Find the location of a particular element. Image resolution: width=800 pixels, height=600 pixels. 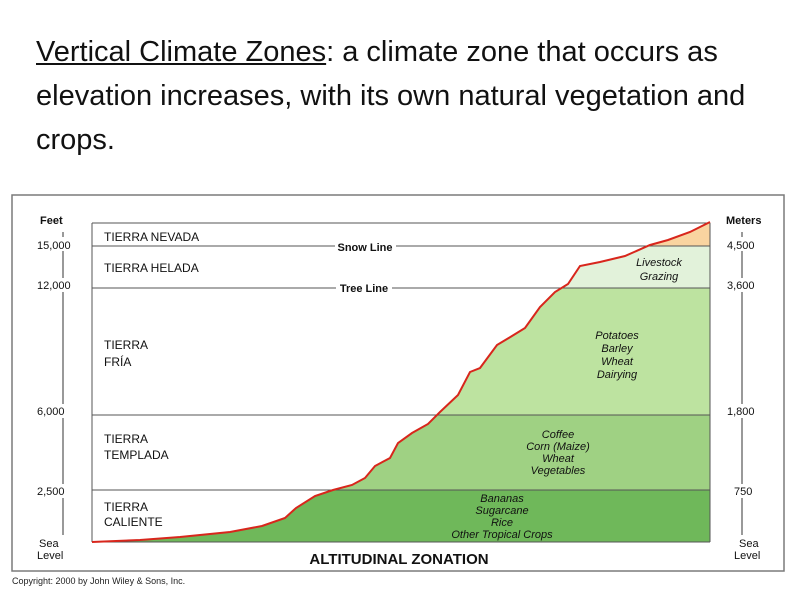

right-tick-3600: 3,600 is located at coordinates (741, 286).